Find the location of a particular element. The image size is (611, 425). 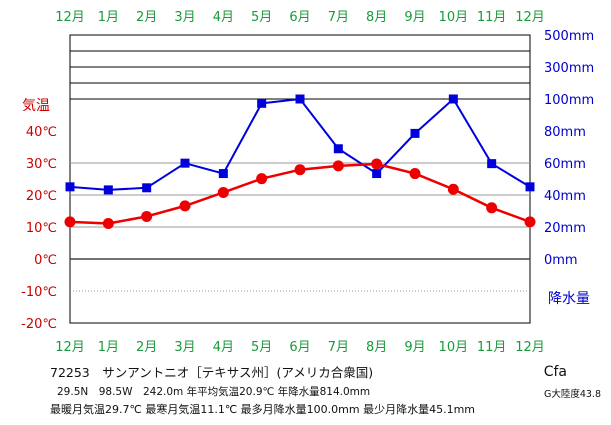

temp-tick: 20℃ is located at coordinates (41, 196).